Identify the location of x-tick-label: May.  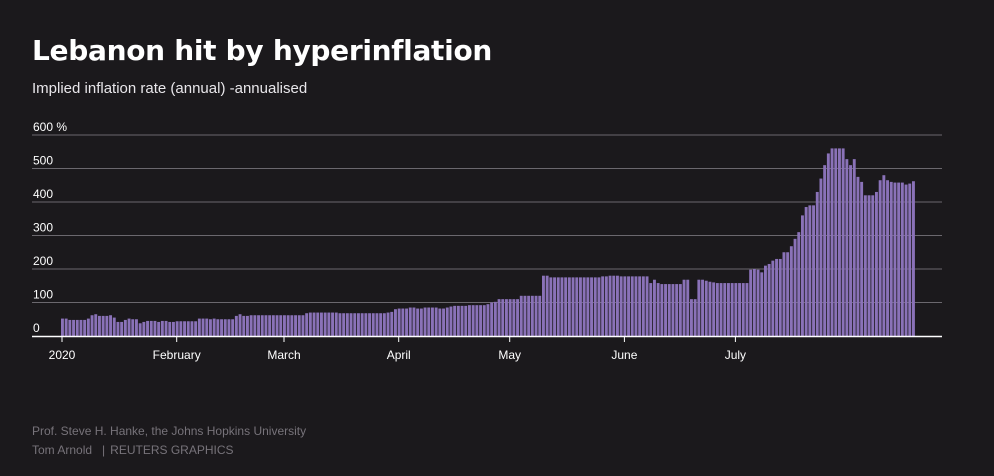
(509, 355).